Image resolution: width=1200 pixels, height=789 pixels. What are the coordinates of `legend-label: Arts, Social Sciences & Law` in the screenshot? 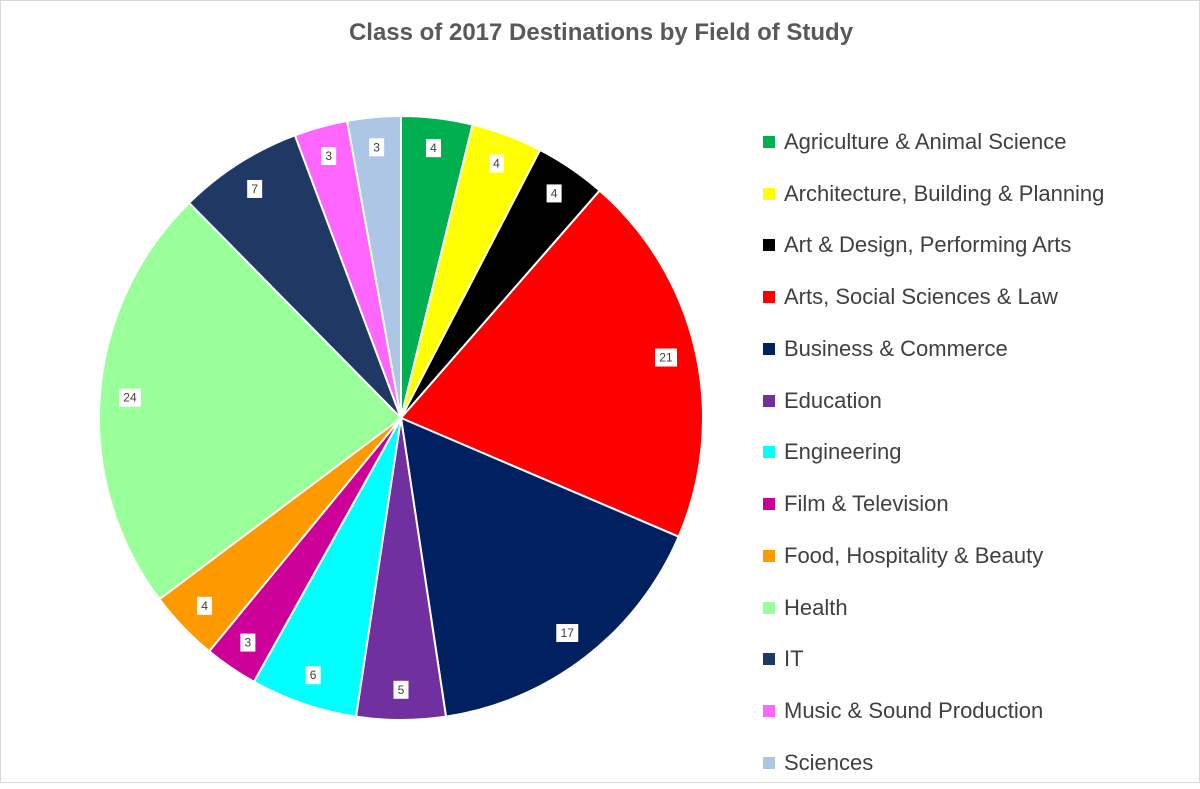 It's located at (921, 297).